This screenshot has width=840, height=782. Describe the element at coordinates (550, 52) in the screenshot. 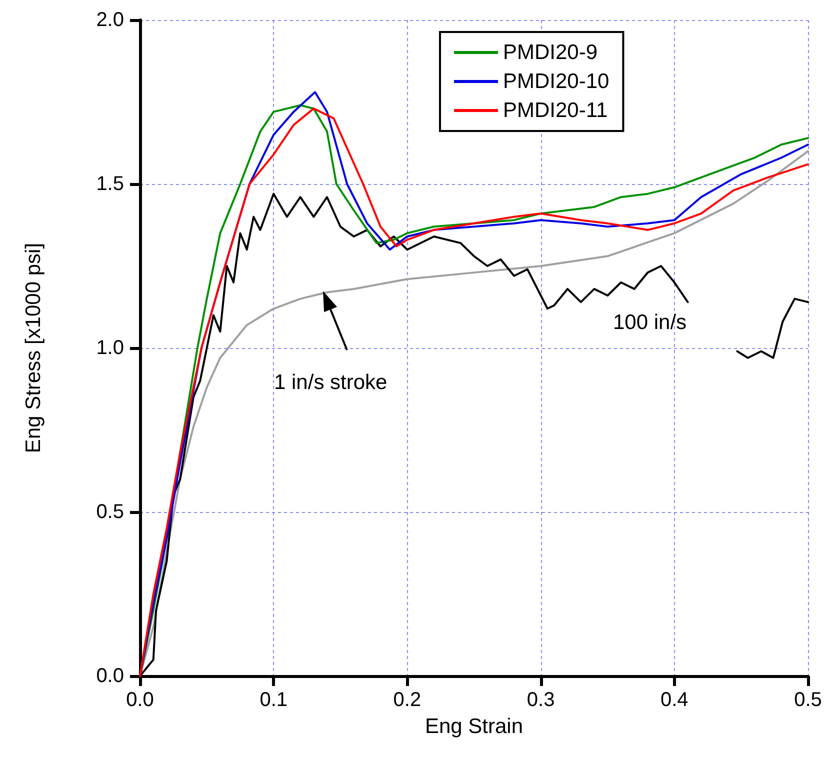

I see `legend-label: PMDI20-9` at that location.